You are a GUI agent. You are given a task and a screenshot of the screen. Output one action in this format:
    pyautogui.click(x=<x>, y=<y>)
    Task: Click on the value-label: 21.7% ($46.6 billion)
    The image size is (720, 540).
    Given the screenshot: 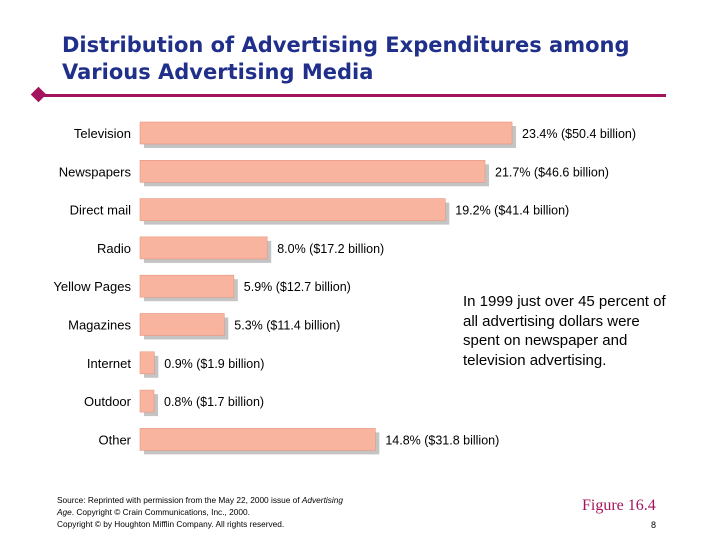 What is the action you would take?
    pyautogui.click(x=552, y=172)
    